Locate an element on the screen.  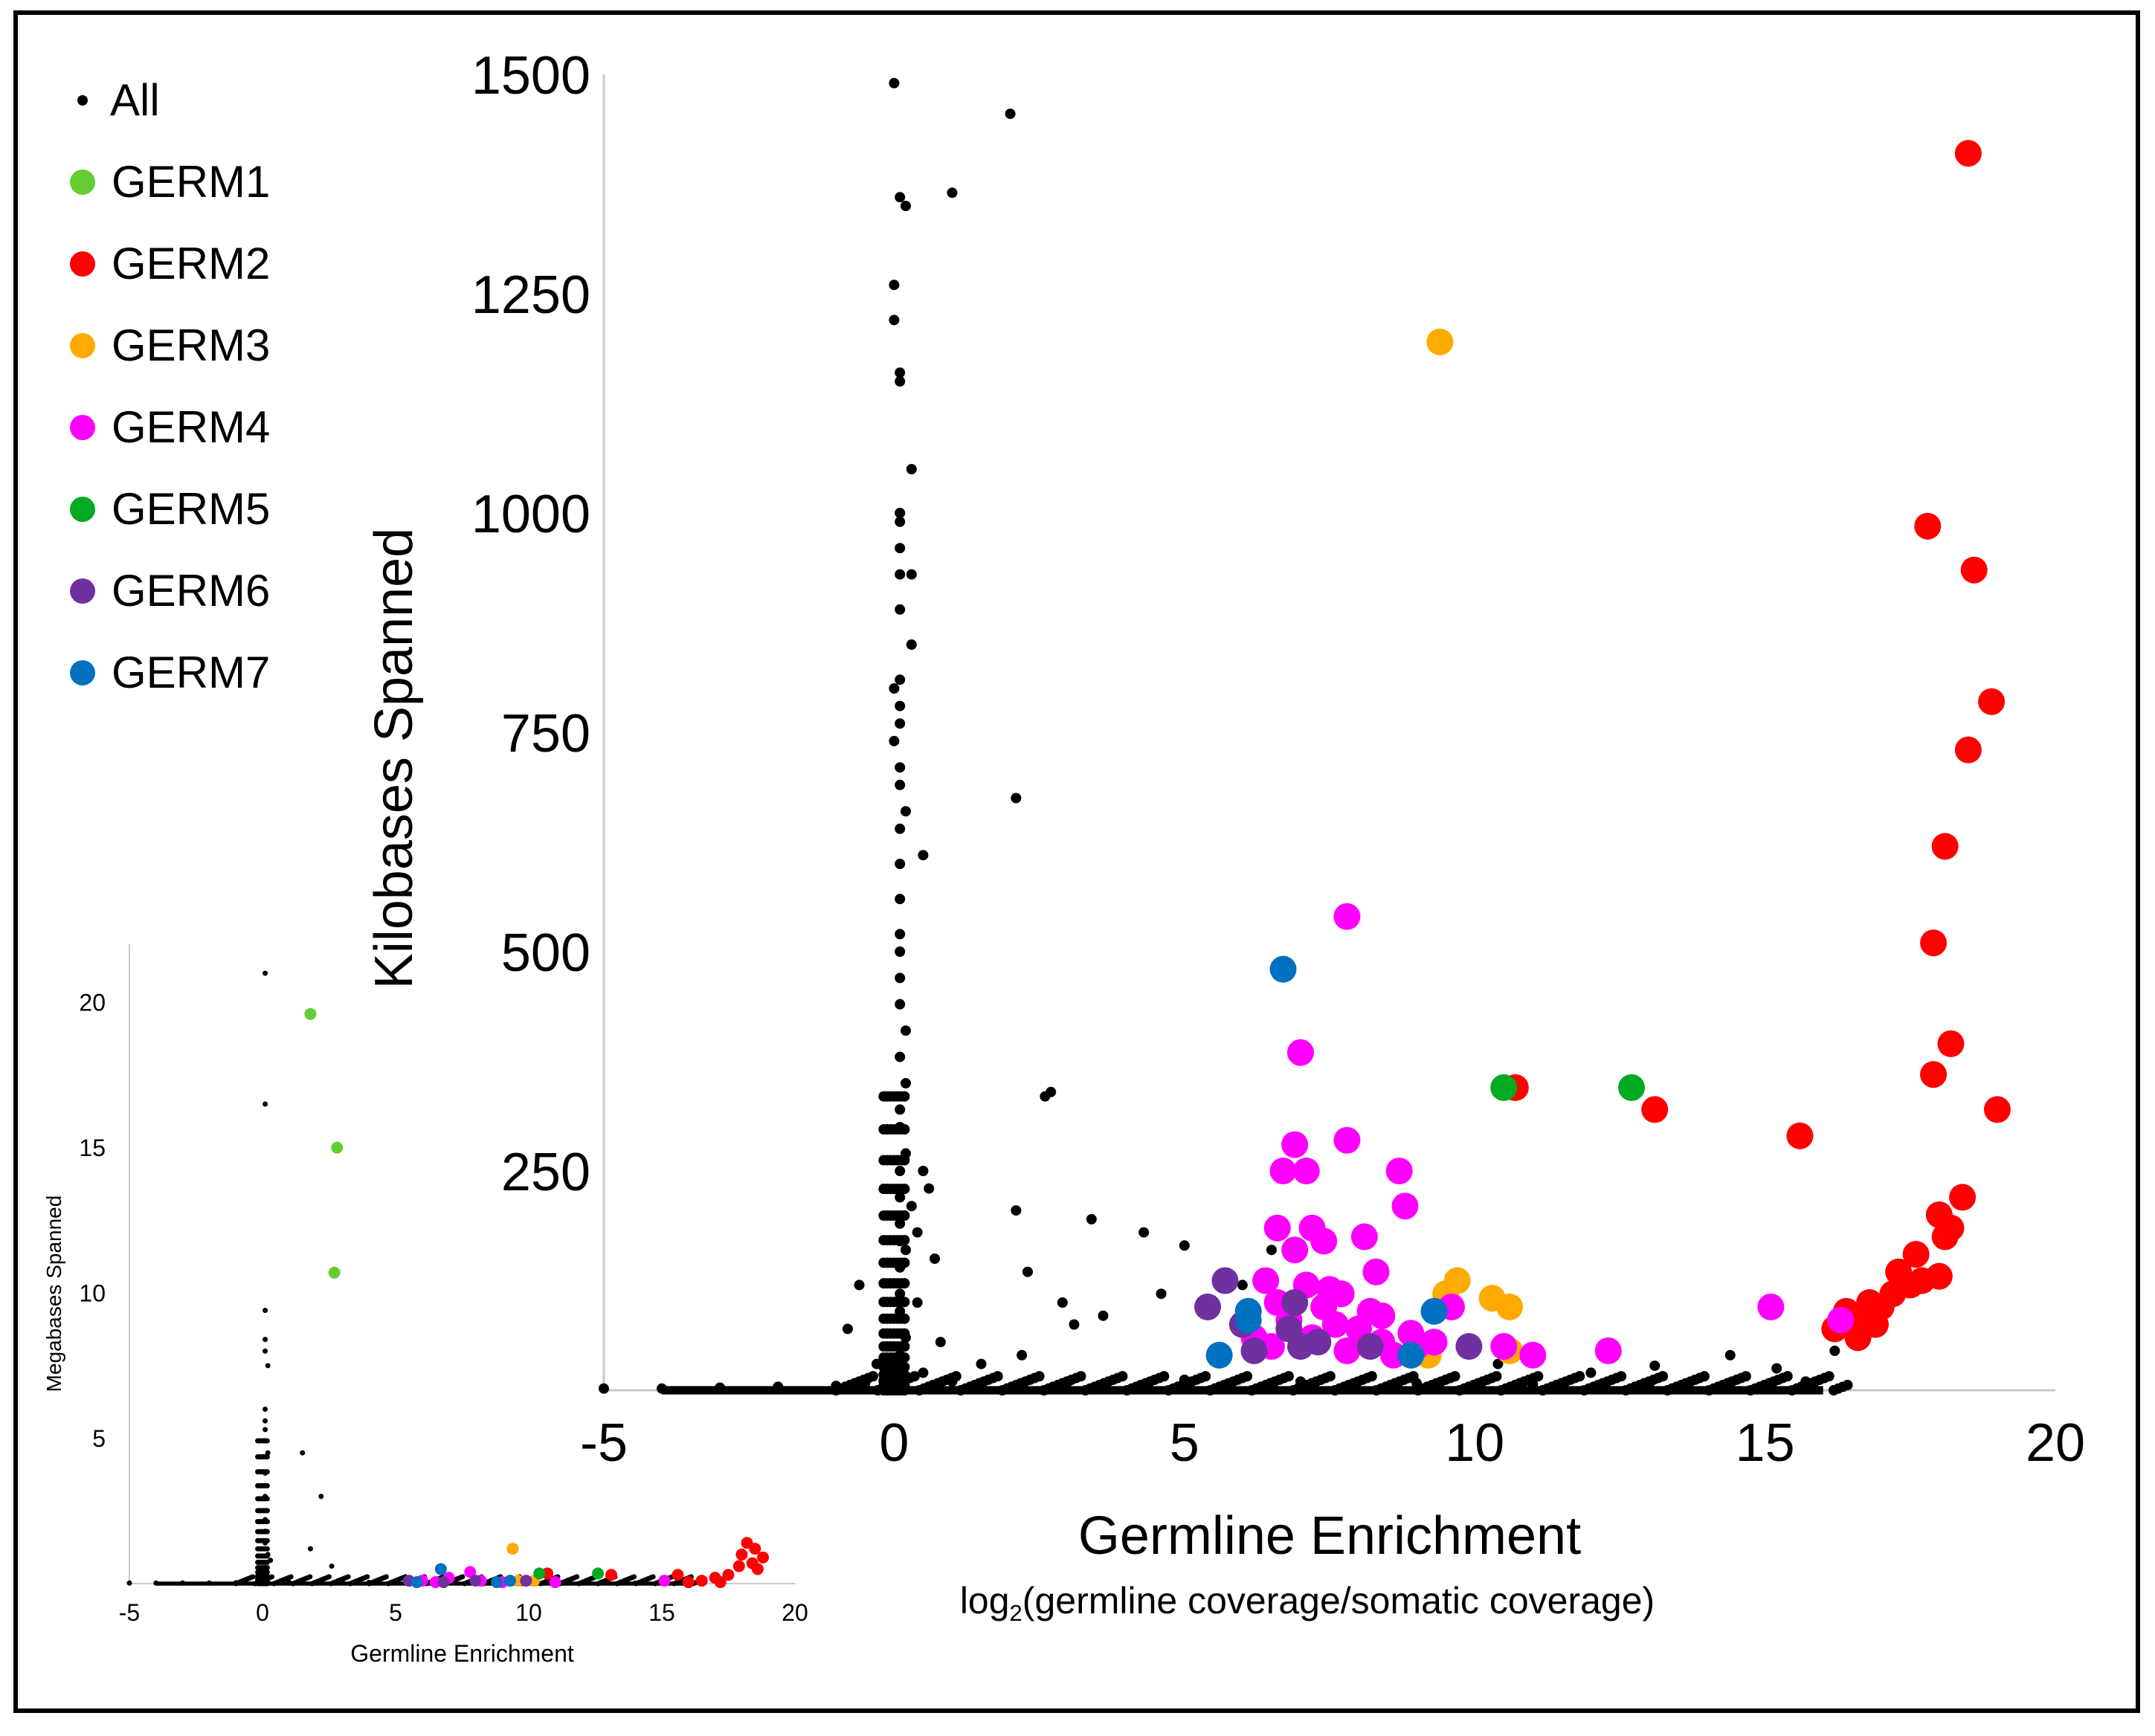
inset-point-germ7 is located at coordinates (416, 1582).